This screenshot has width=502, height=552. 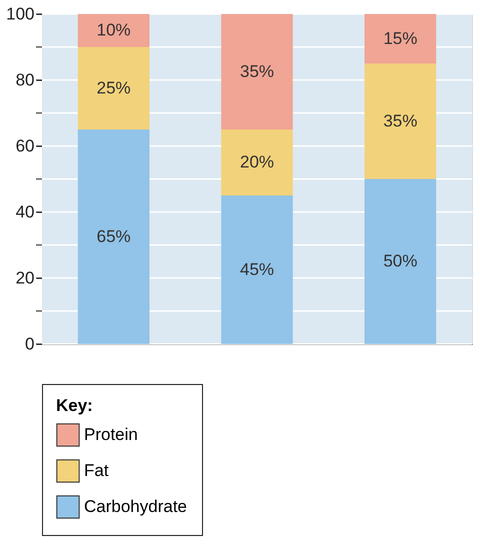 What do you see at coordinates (20, 14) in the screenshot?
I see `y-tick-label: 100` at bounding box center [20, 14].